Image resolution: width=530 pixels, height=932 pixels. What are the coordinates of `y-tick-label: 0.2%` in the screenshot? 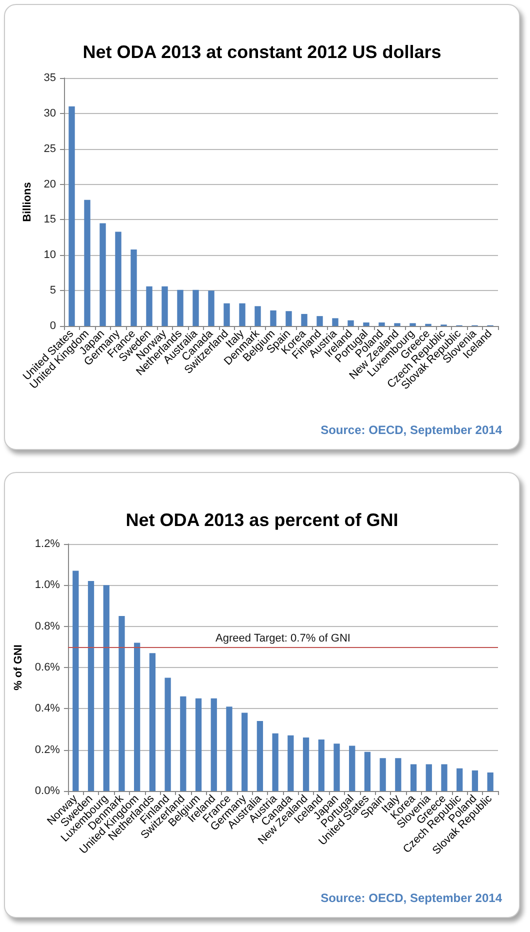 It's located at (47, 750).